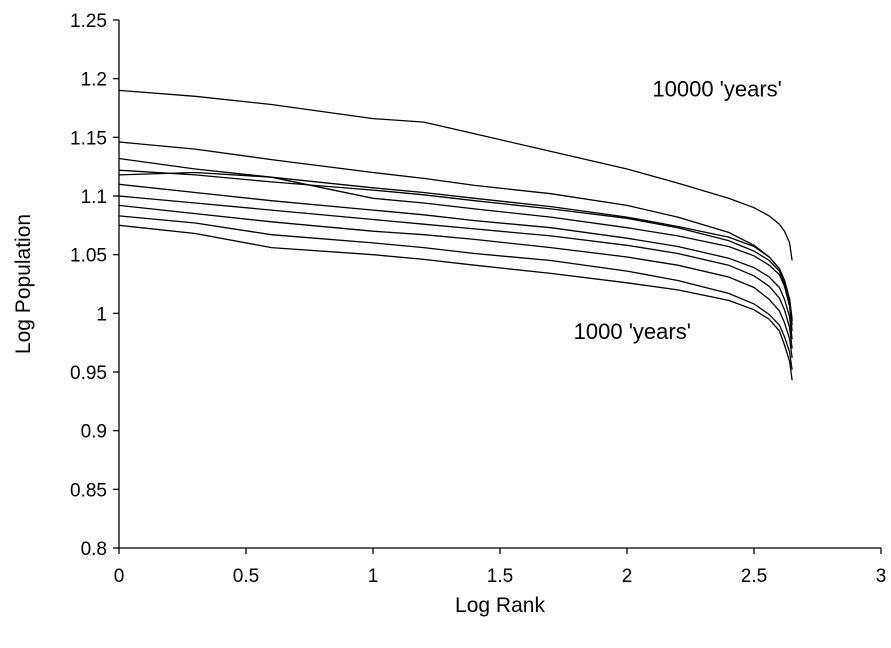 The width and height of the screenshot is (891, 648). What do you see at coordinates (500, 576) in the screenshot?
I see `x-tick-label: 1.5` at bounding box center [500, 576].